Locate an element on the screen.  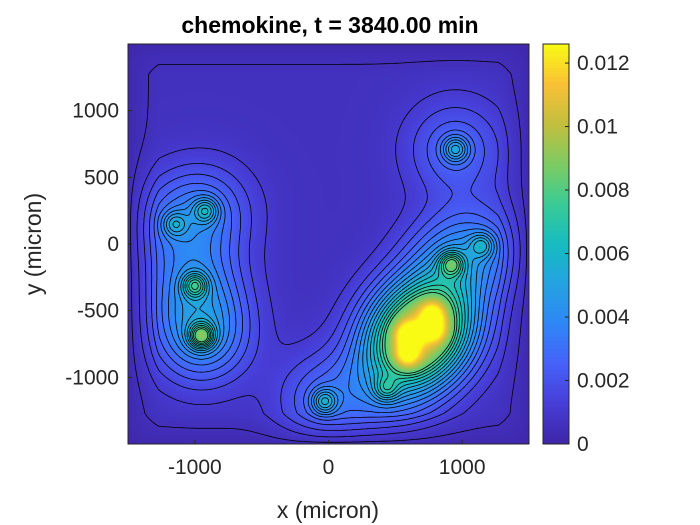
chart-title: chemokine, t = 3840.00 min is located at coordinates (329, 25).